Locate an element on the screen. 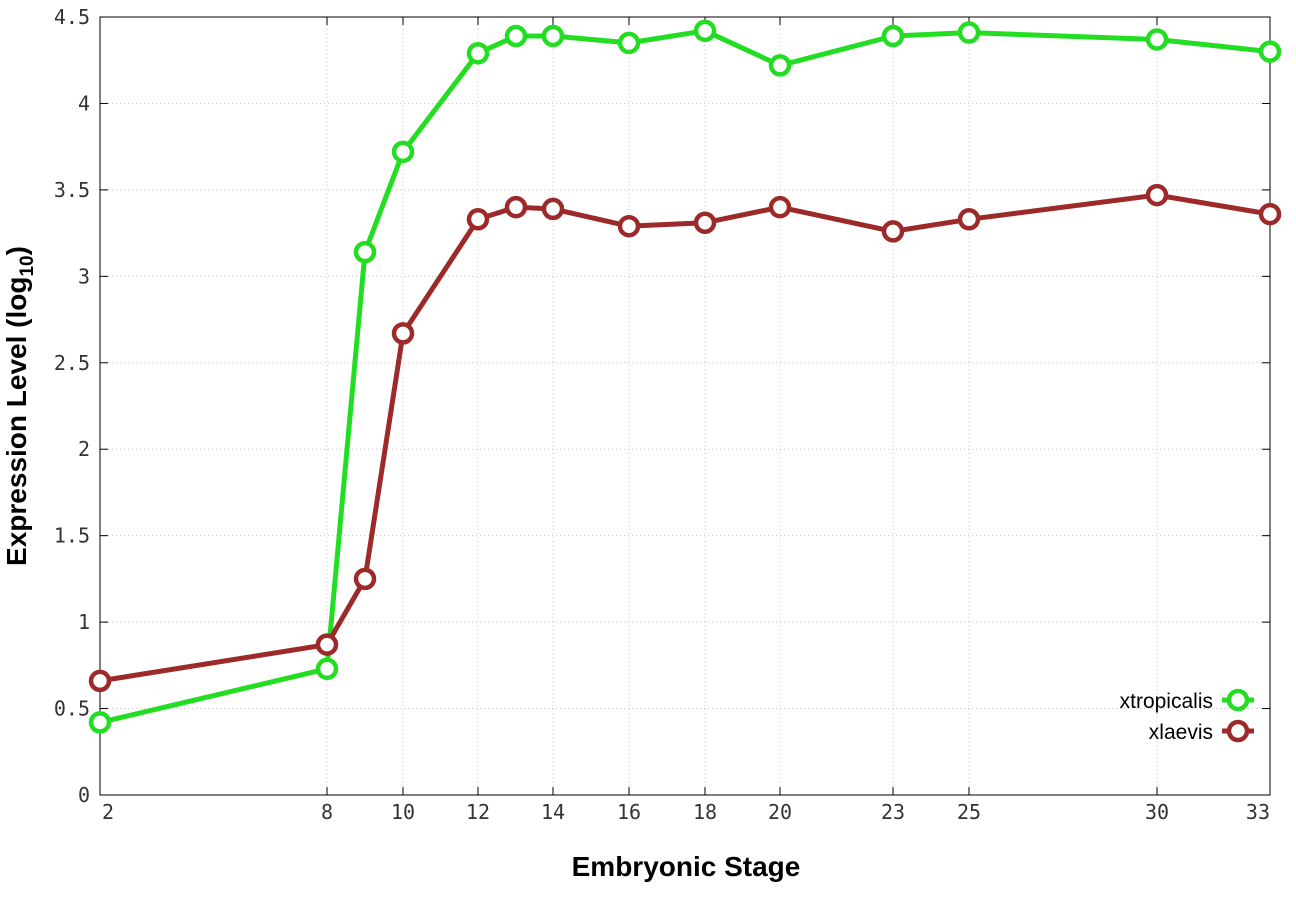  x-tick-label: 25 is located at coordinates (969, 812).